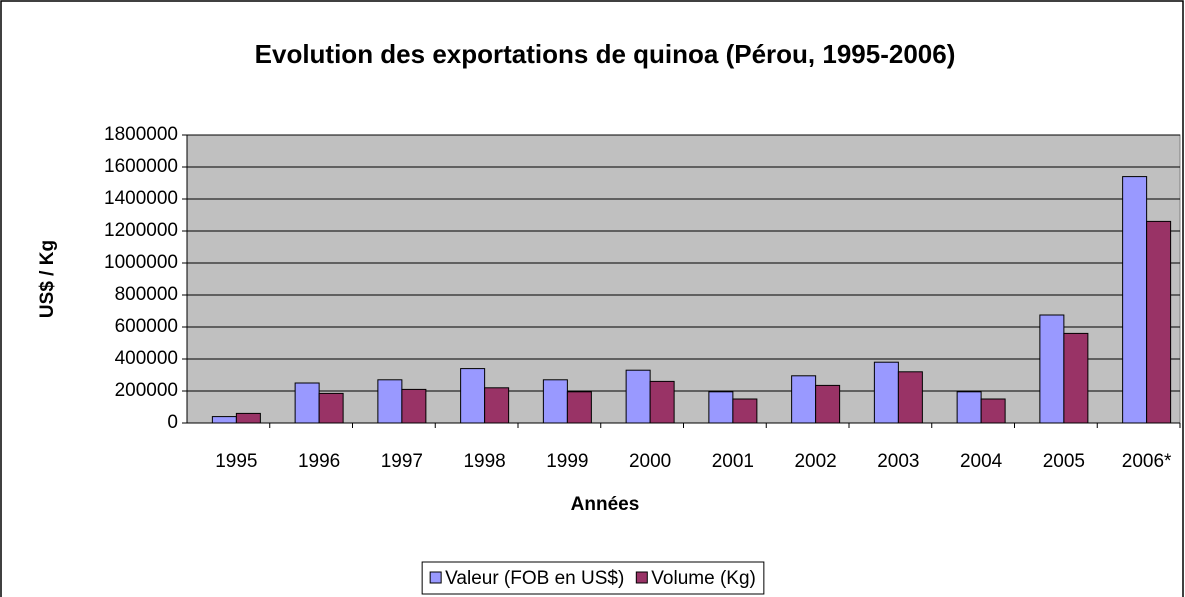 Image resolution: width=1185 pixels, height=597 pixels. Describe the element at coordinates (141, 198) in the screenshot. I see `y-tick-label: 1400000` at that location.